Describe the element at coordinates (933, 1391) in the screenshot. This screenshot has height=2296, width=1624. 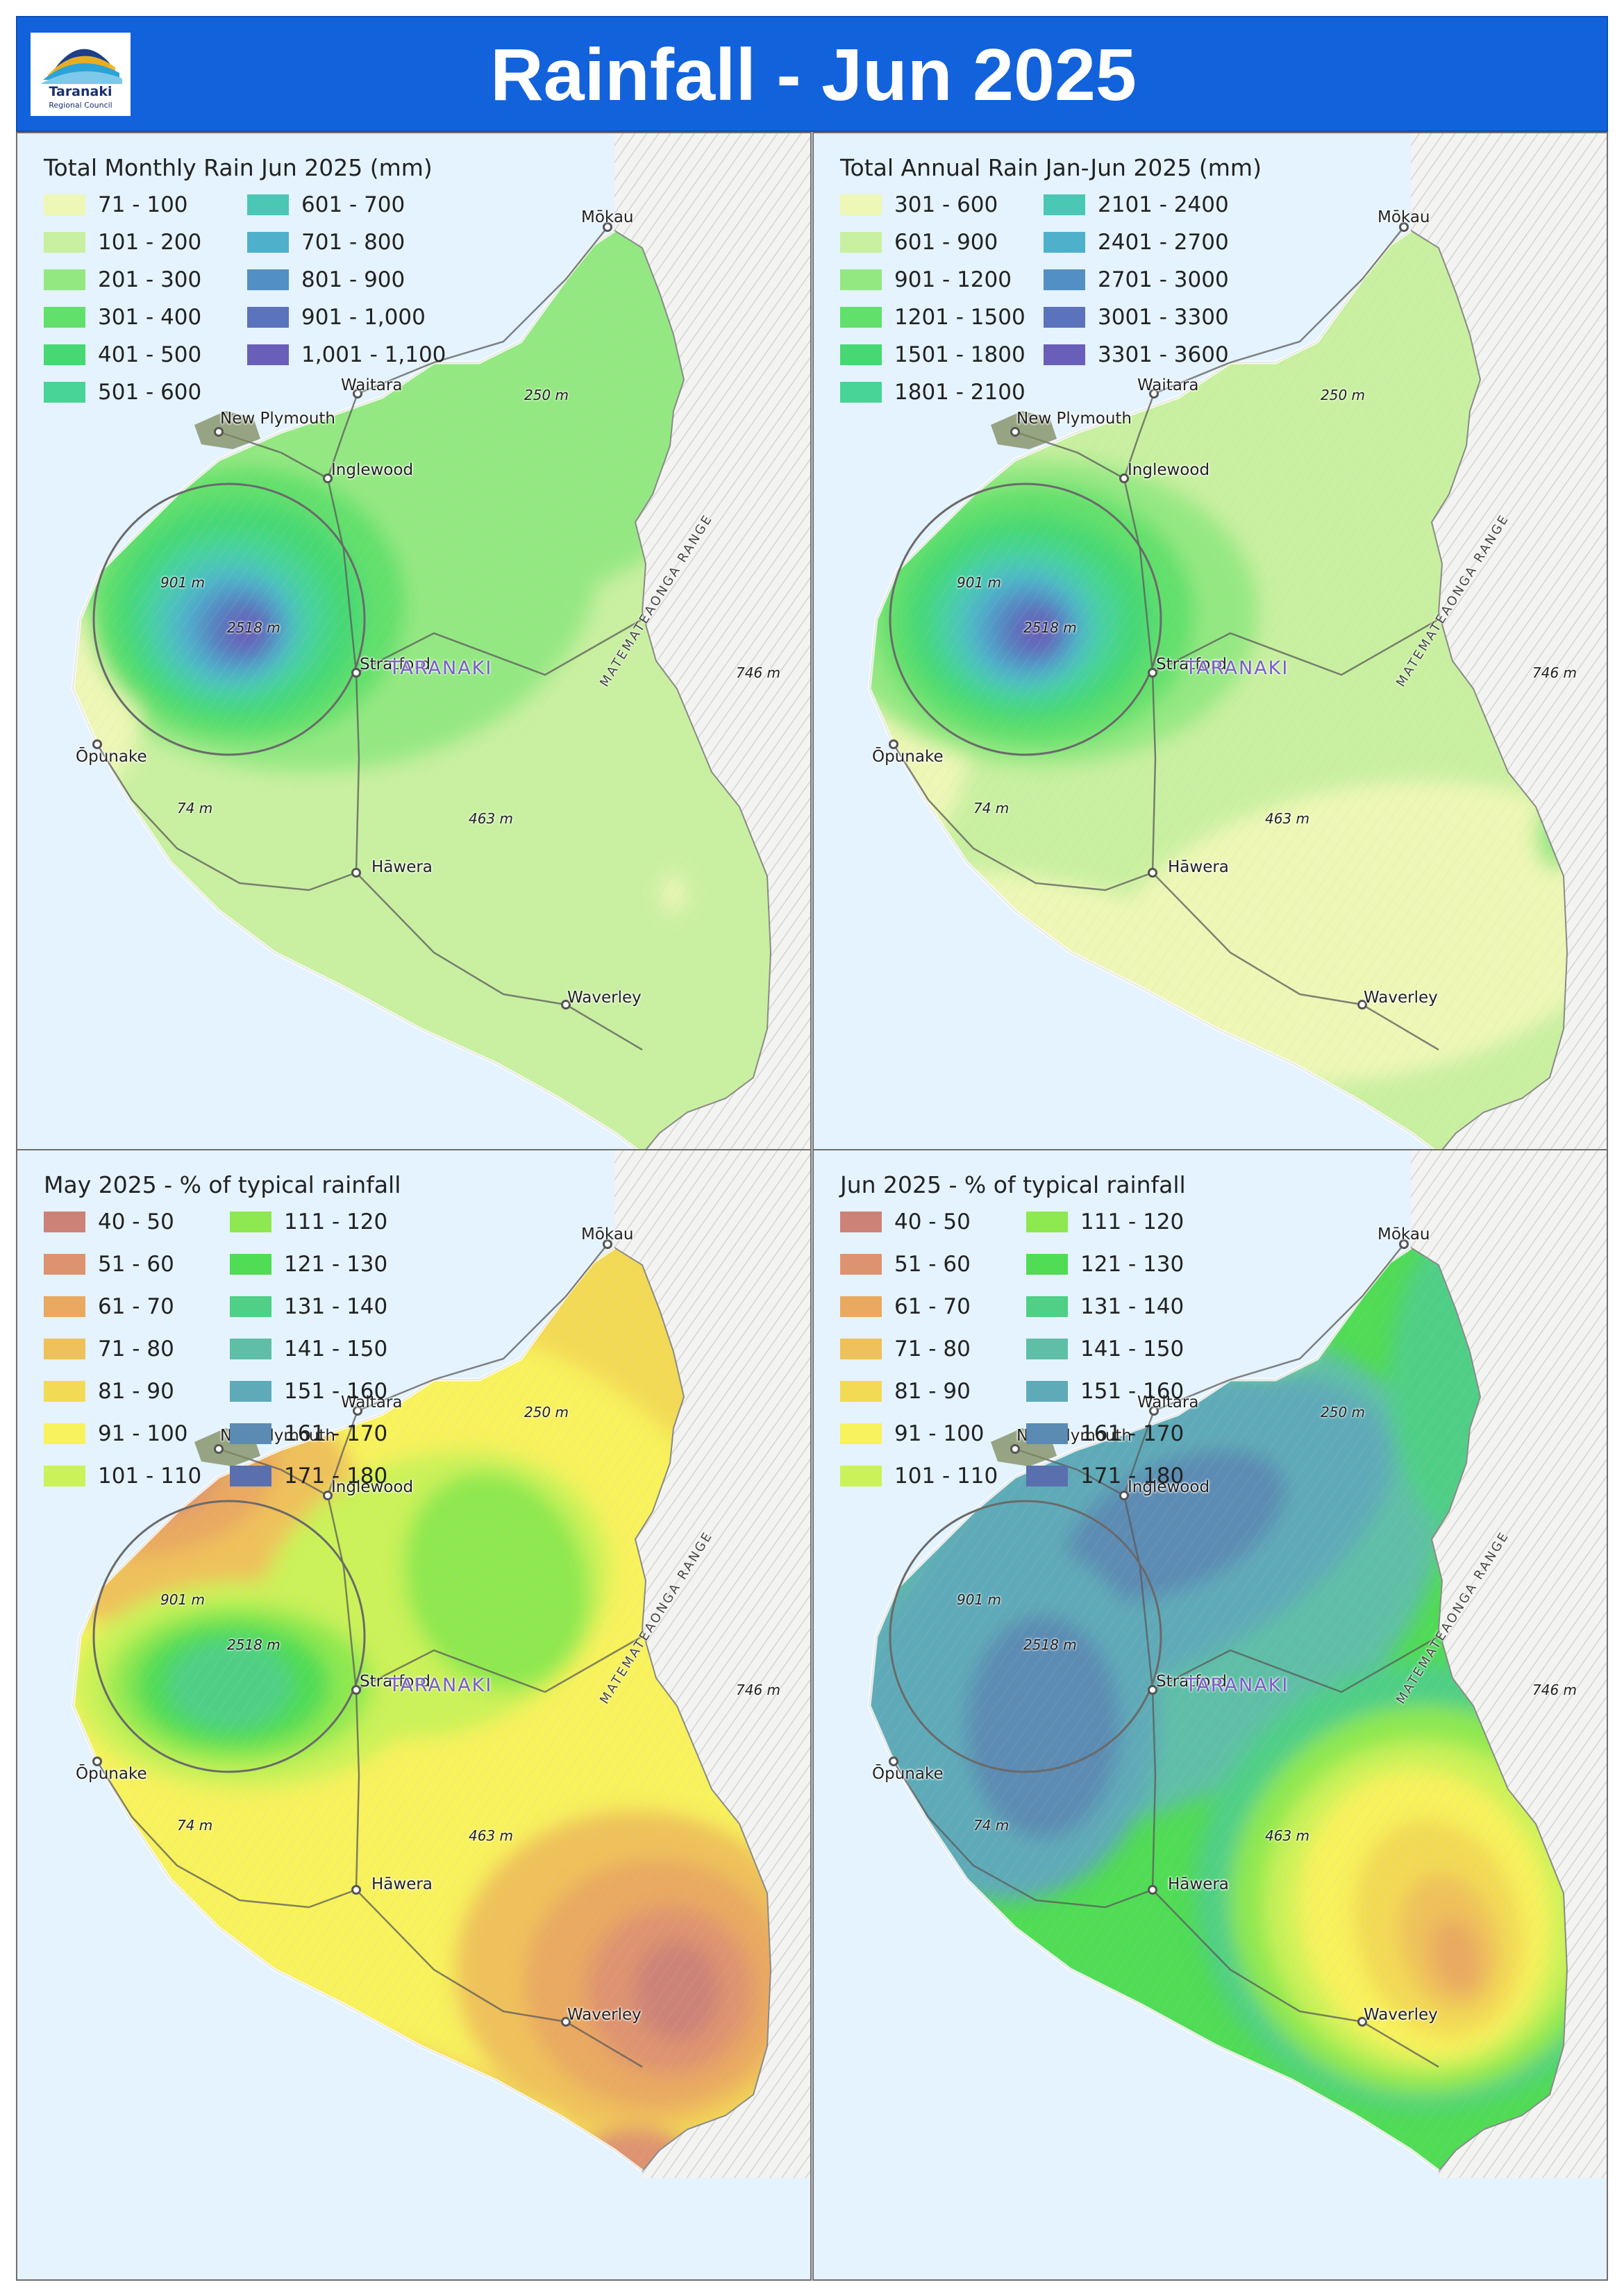
I see `legend-label: 81 - 90` at that location.